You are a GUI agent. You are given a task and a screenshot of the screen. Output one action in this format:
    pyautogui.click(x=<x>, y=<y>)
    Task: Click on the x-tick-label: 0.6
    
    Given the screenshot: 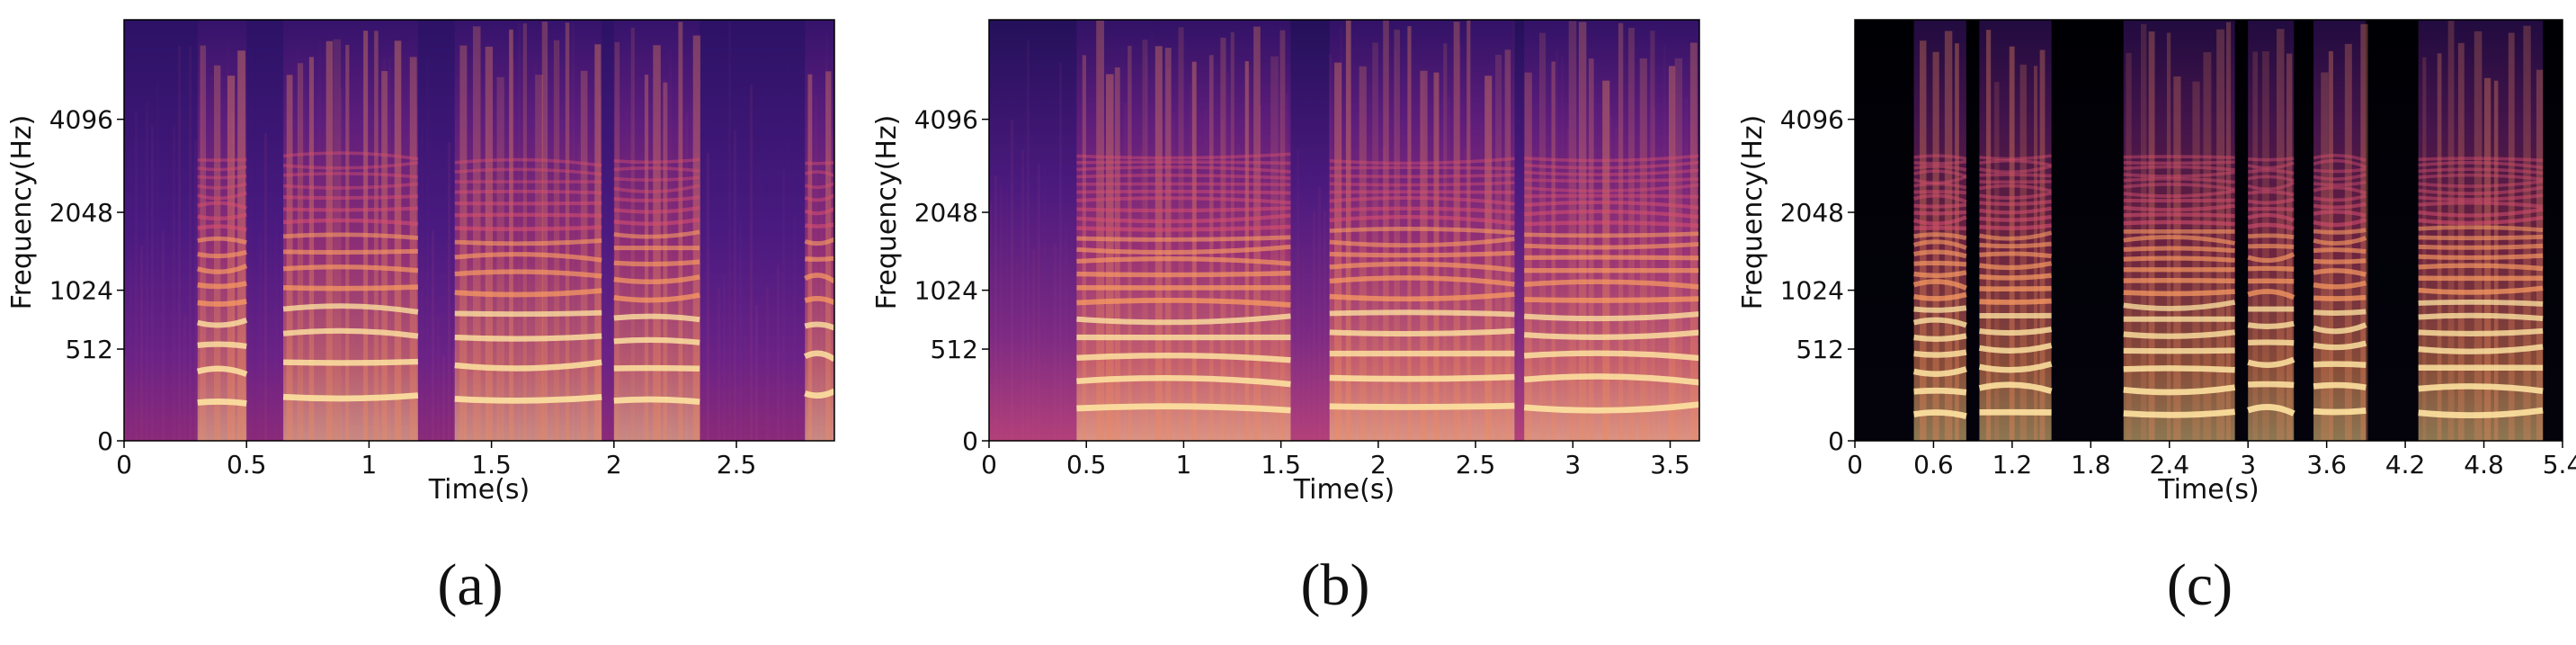 What is the action you would take?
    pyautogui.click(x=1933, y=464)
    